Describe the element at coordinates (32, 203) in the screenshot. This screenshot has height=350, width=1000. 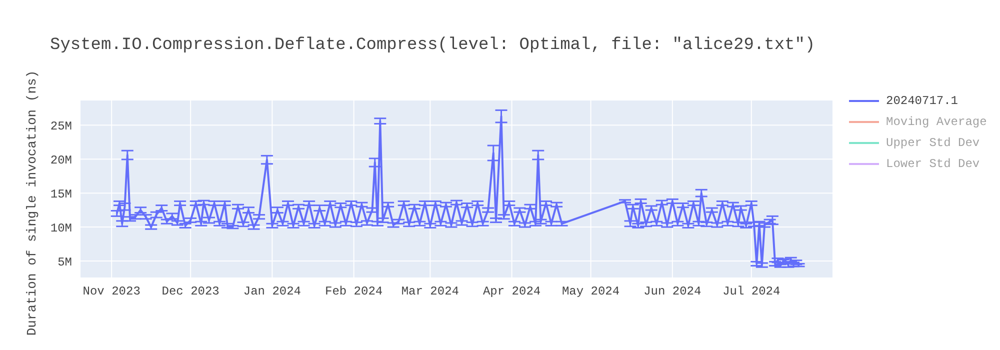
I see `y-axis-title: Duration of single invocation (ns)` at that location.